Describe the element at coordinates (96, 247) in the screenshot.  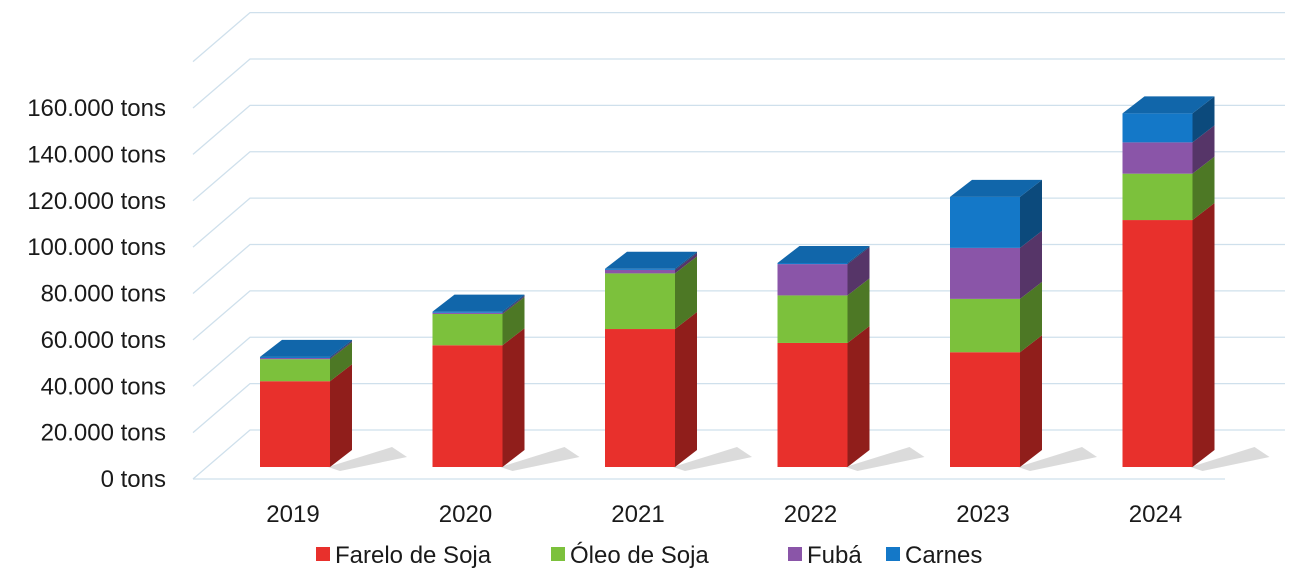
I see `y-tick-label: 100.000 tons` at that location.